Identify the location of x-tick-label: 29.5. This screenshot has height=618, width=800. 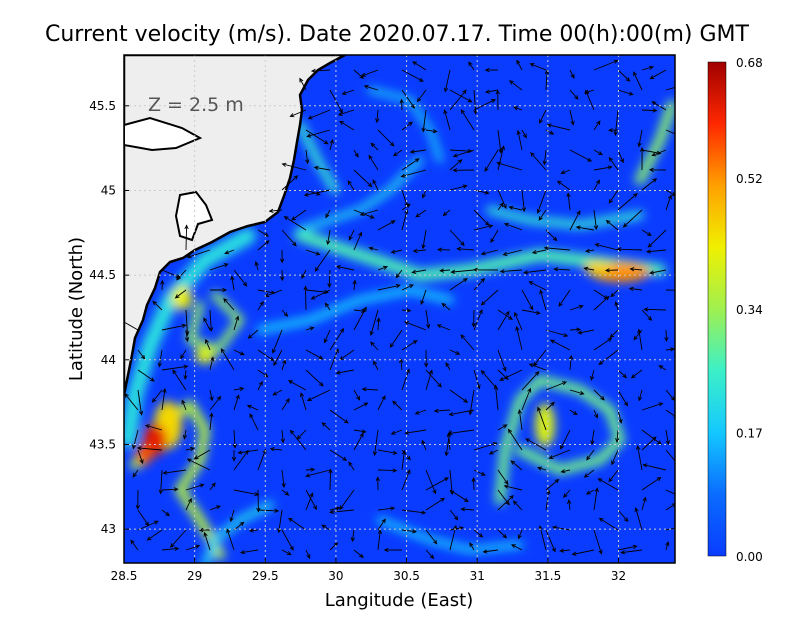
(265, 576).